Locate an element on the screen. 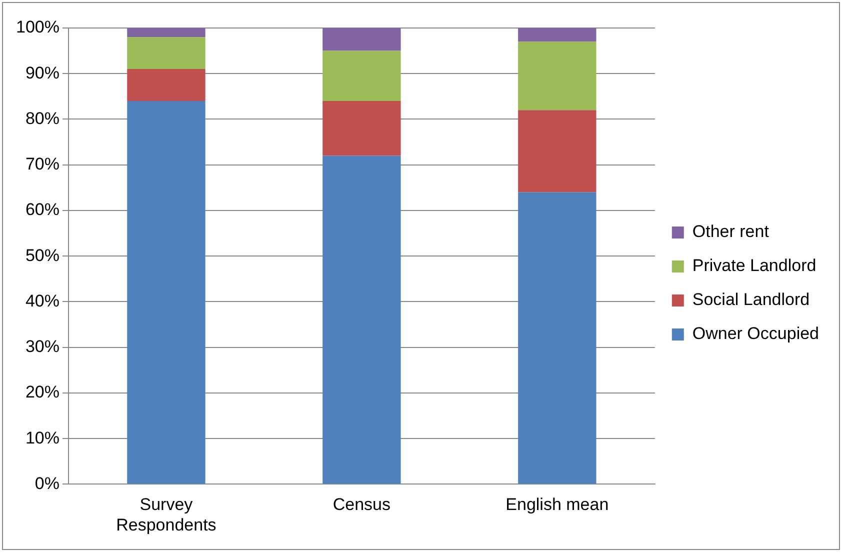  y-tick-label: 50% is located at coordinates (42, 255).